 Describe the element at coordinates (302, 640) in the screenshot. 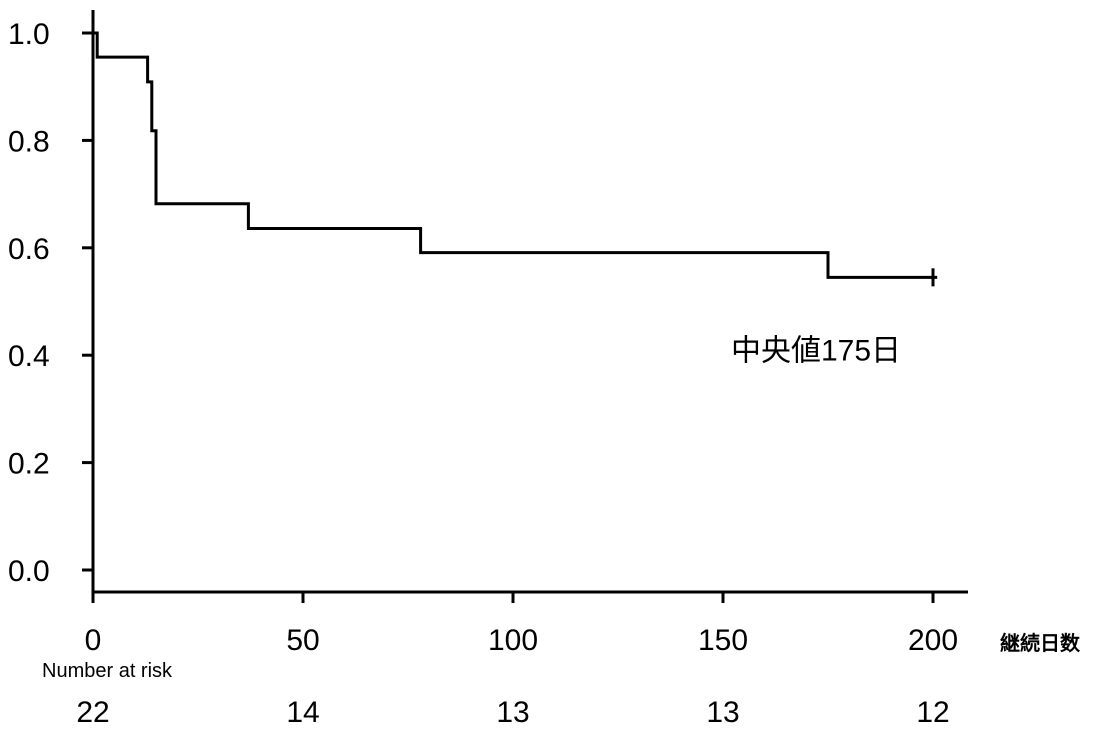

I see `x-tick-label: 50` at that location.